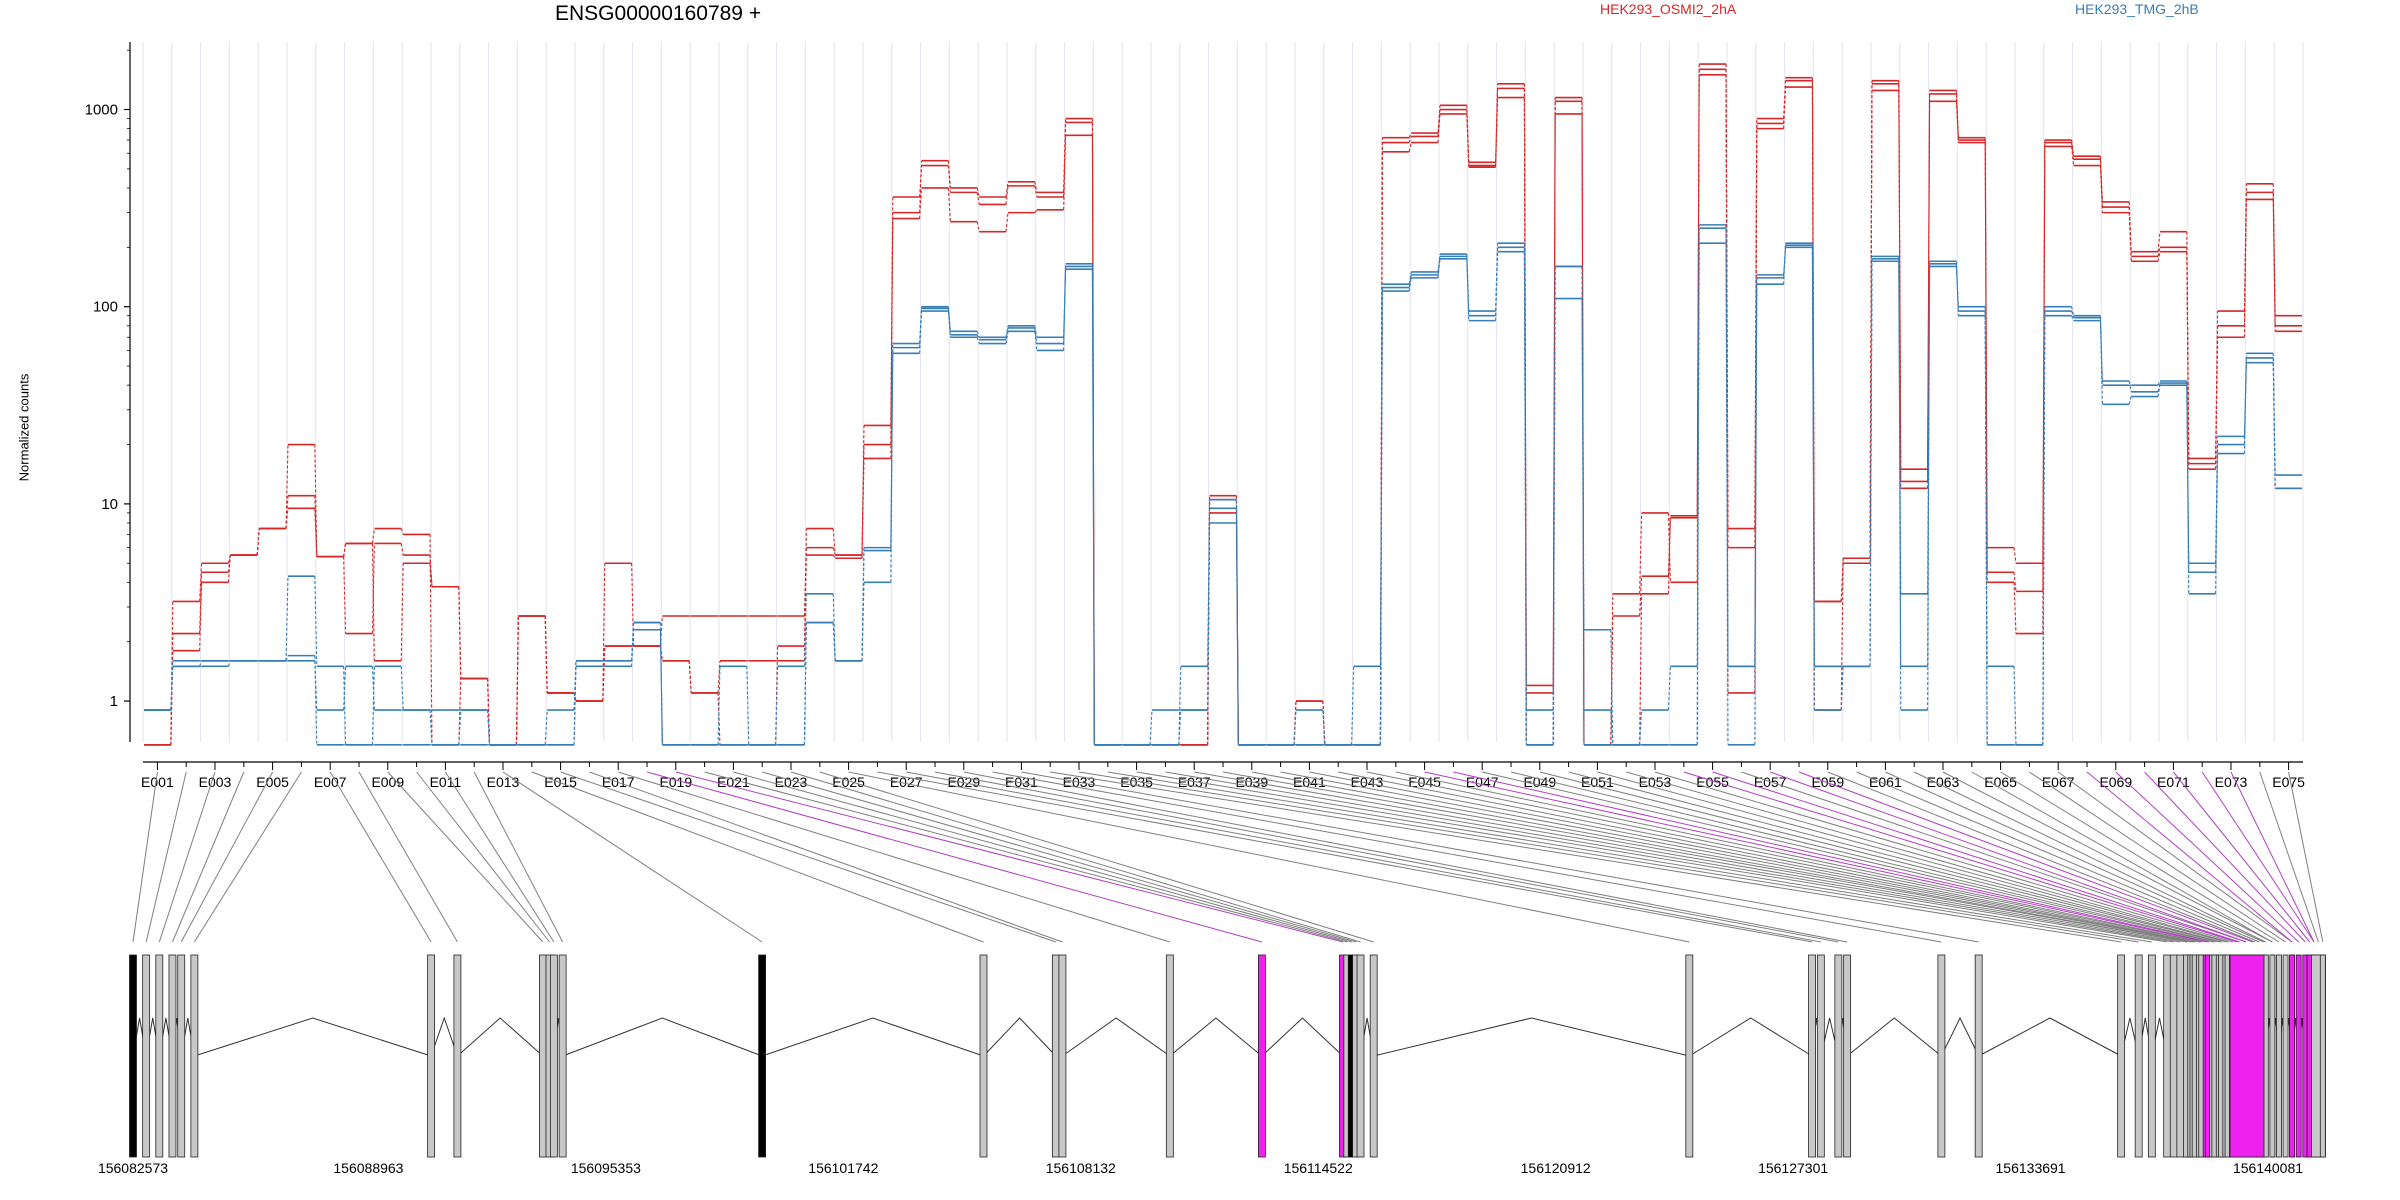 Image resolution: width=2400 pixels, height=1200 pixels. What do you see at coordinates (272, 782) in the screenshot?
I see `exon-label: E005` at bounding box center [272, 782].